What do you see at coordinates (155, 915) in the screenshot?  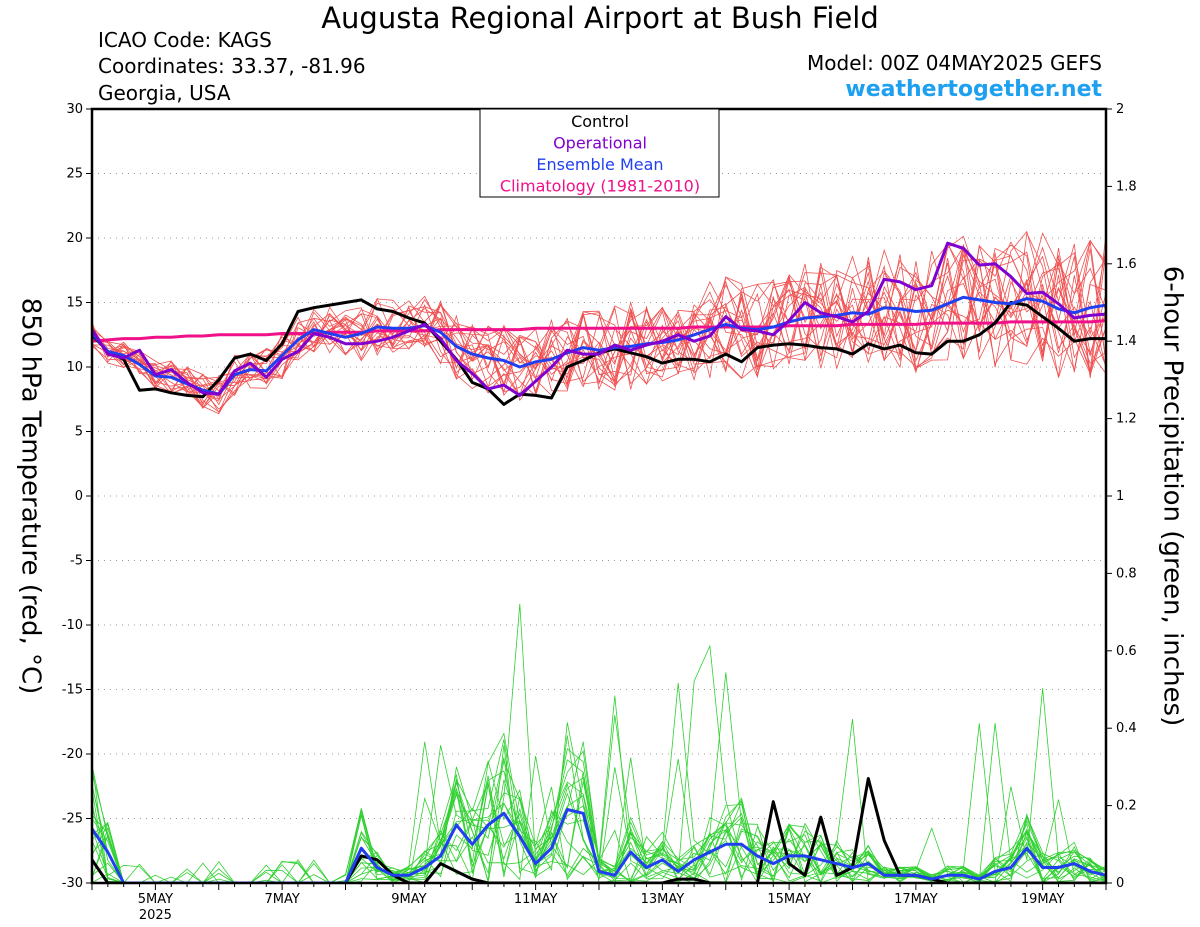 I see `x-tick-sublabel: 2025` at bounding box center [155, 915].